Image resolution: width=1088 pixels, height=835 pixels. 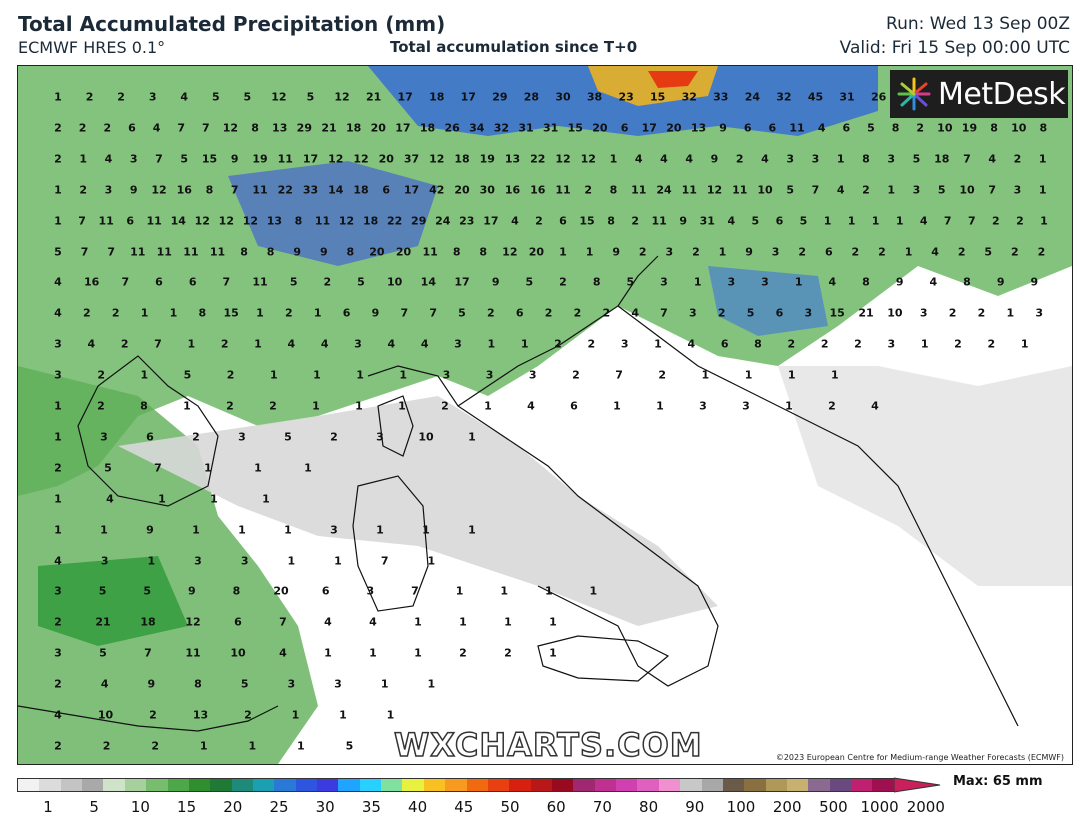 I want to click on metdesk-logo: MetDesk, so click(x=979, y=94).